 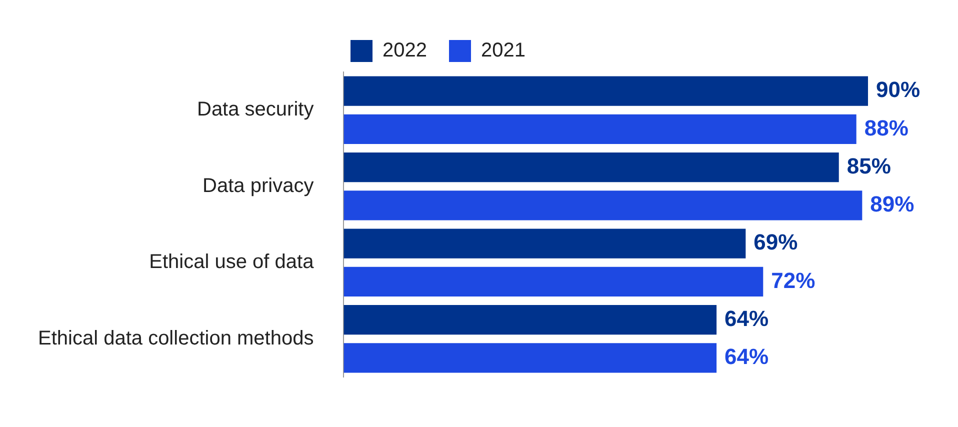 What do you see at coordinates (868, 165) in the screenshot?
I see `data-label: 85%` at bounding box center [868, 165].